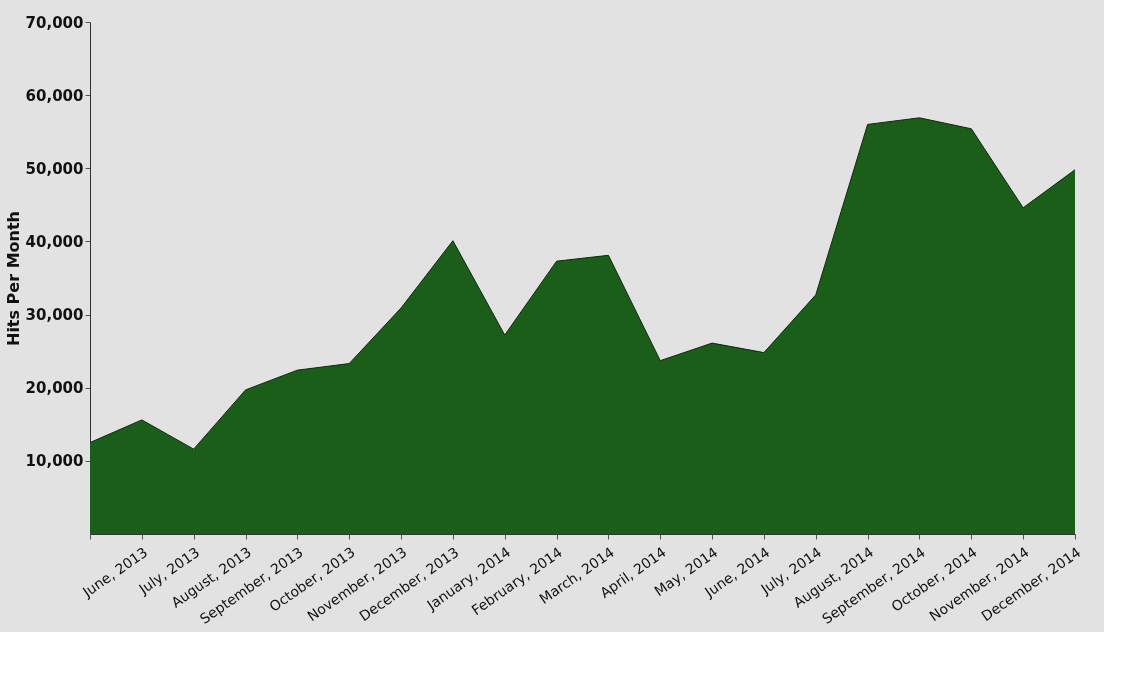 The height and width of the screenshot is (677, 1123). I want to click on y-axis-title: Hits Per Month, so click(13, 278).